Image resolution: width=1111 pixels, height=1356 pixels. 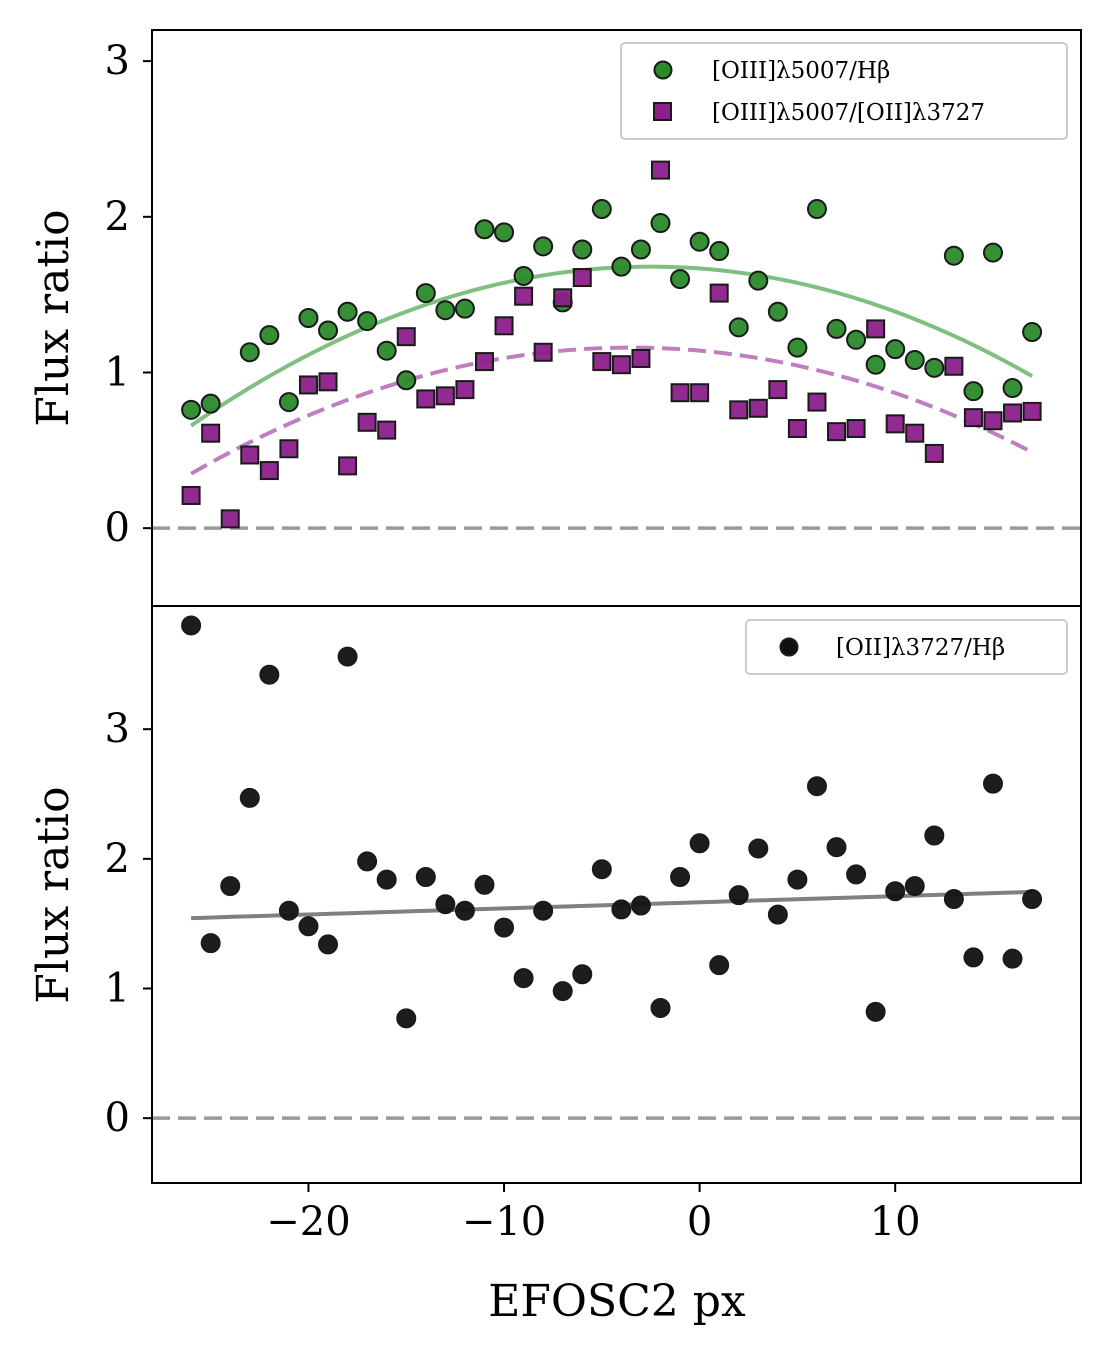 I want to click on top-legend: [OIII]λ5007/Hβ [OIII]λ5007/[OII]λ3727, so click(x=844, y=91).